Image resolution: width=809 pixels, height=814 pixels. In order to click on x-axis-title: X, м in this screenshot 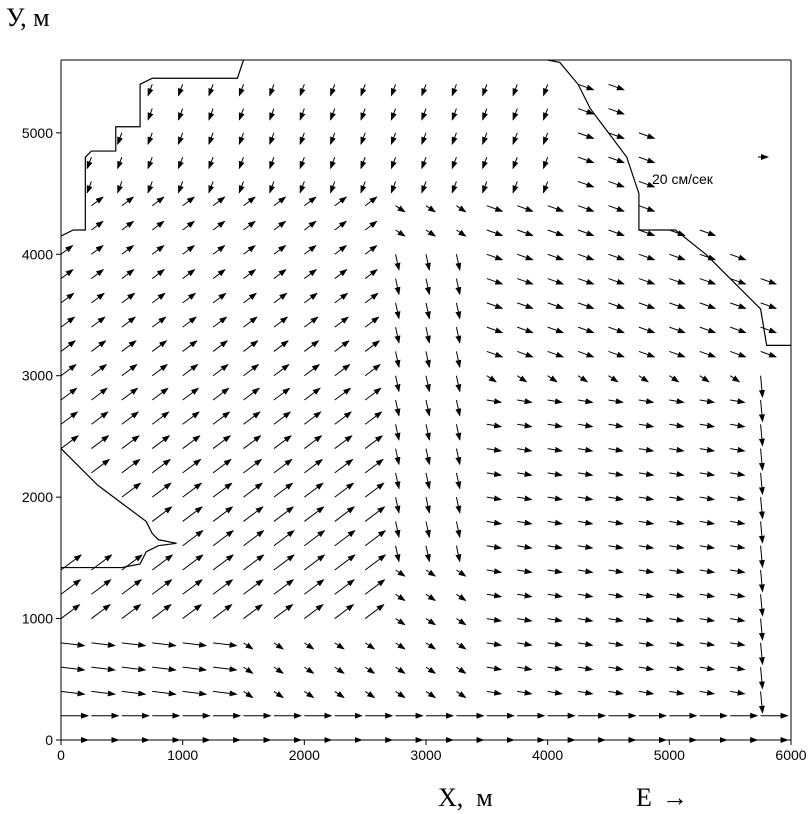, I will do `click(465, 797)`.